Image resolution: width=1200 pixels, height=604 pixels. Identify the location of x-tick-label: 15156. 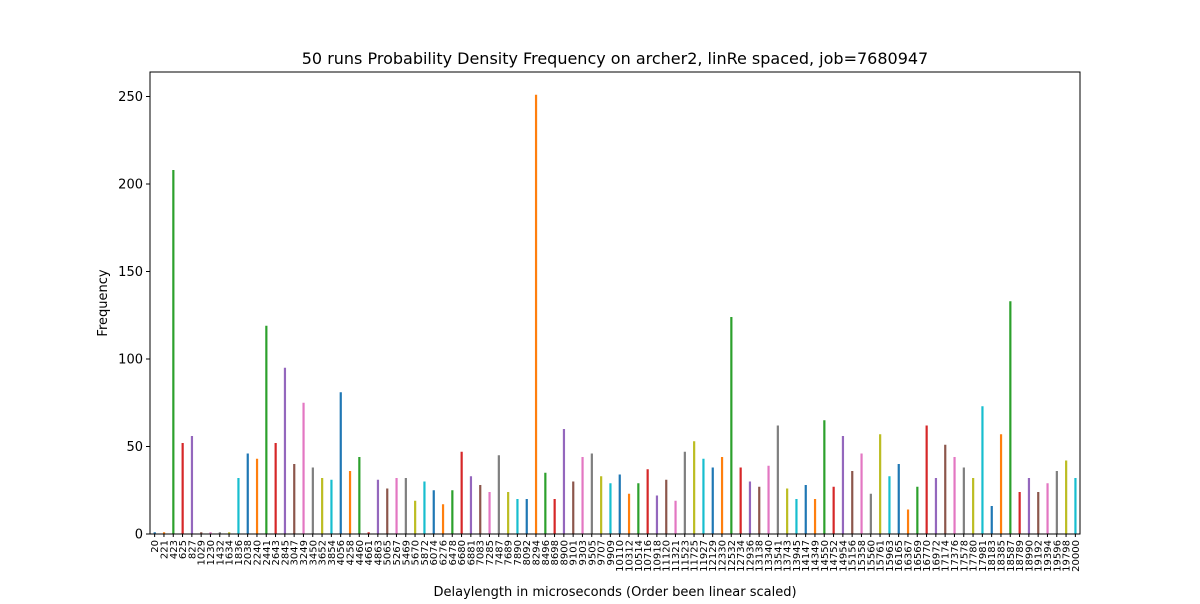
(853, 556).